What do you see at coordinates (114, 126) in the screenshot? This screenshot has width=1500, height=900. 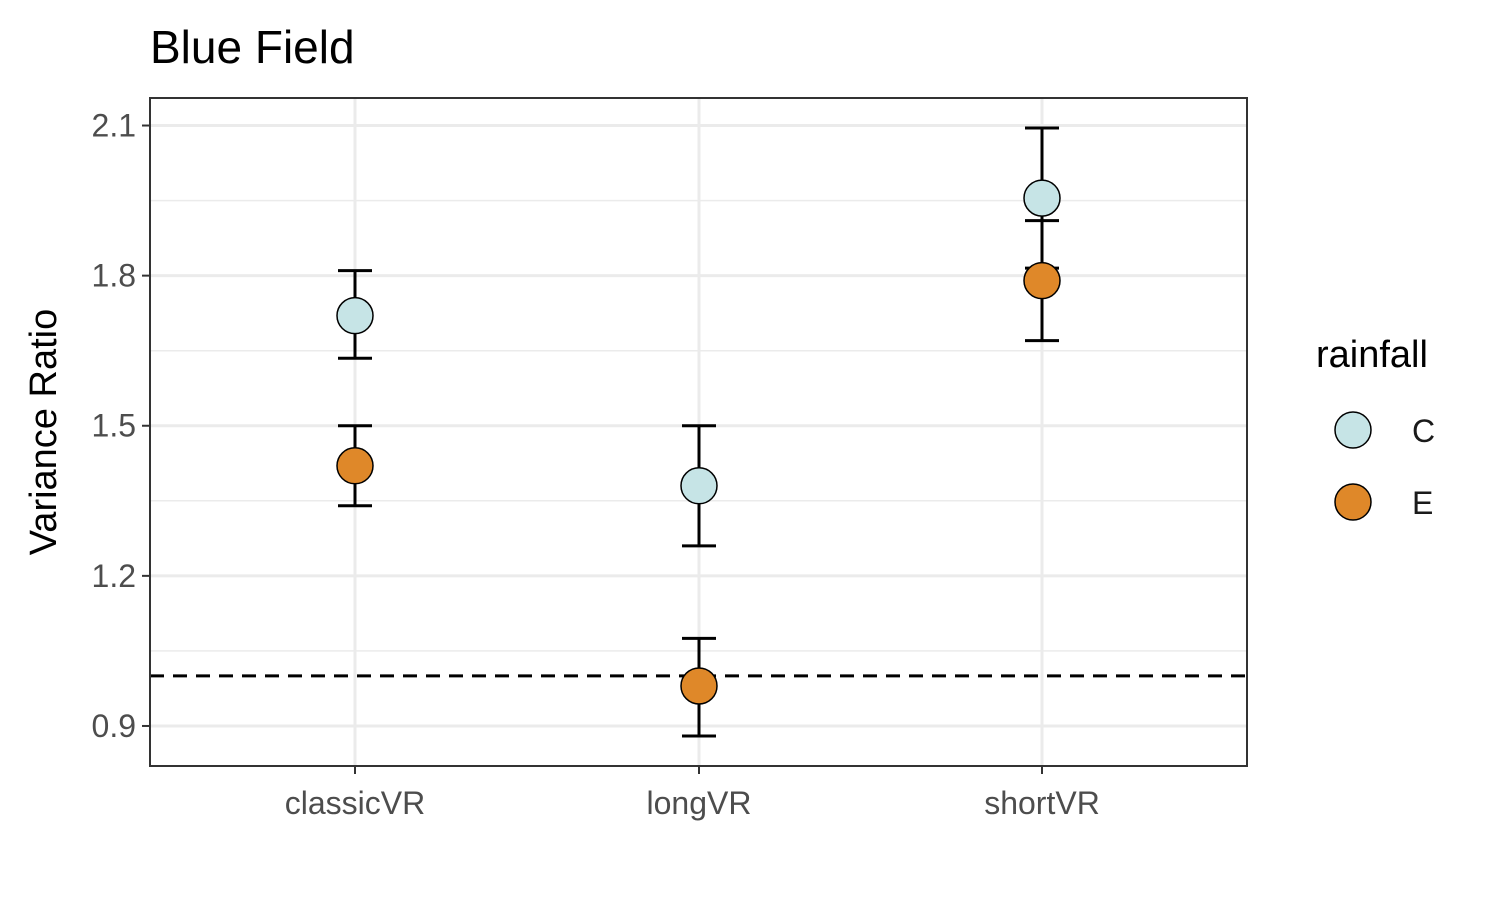 I see `y-tick-label: 2.1` at bounding box center [114, 126].